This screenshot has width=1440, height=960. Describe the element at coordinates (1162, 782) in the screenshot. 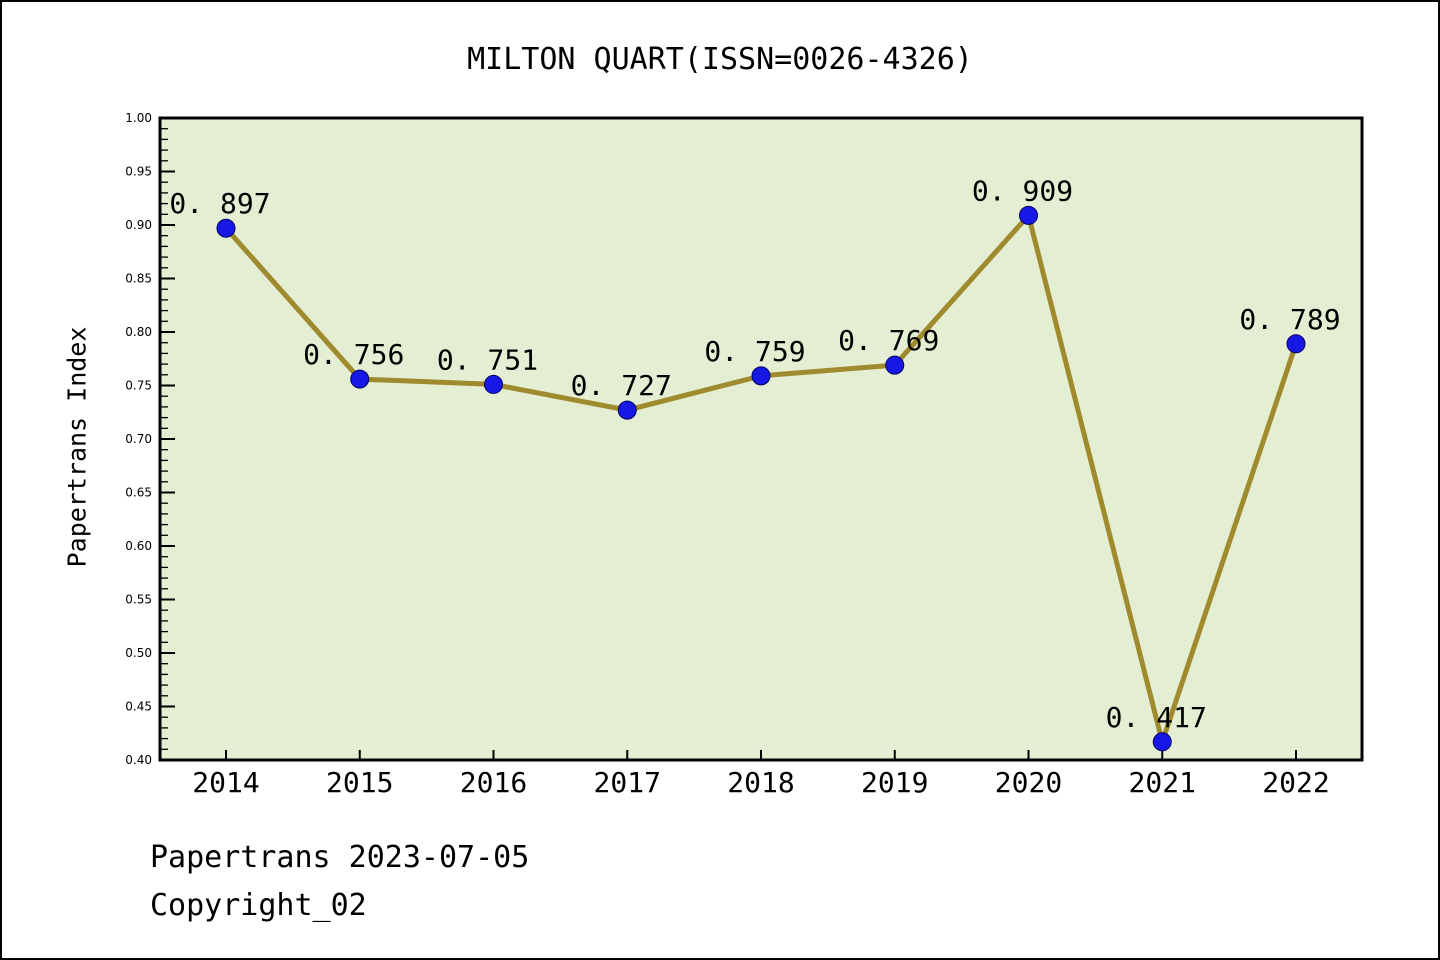

I see `x-tick-label: 2021` at that location.